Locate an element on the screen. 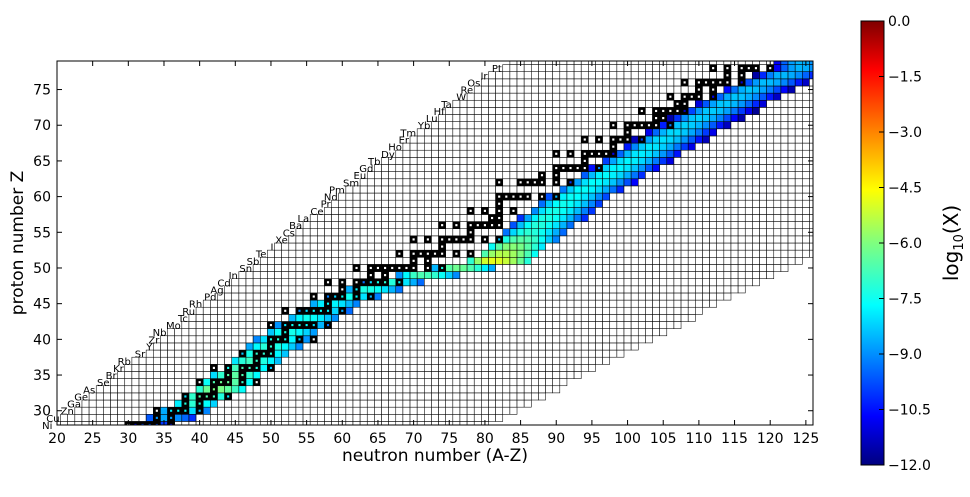 The image size is (970, 497). colorbar-tick-label: −1.5 is located at coordinates (905, 78).